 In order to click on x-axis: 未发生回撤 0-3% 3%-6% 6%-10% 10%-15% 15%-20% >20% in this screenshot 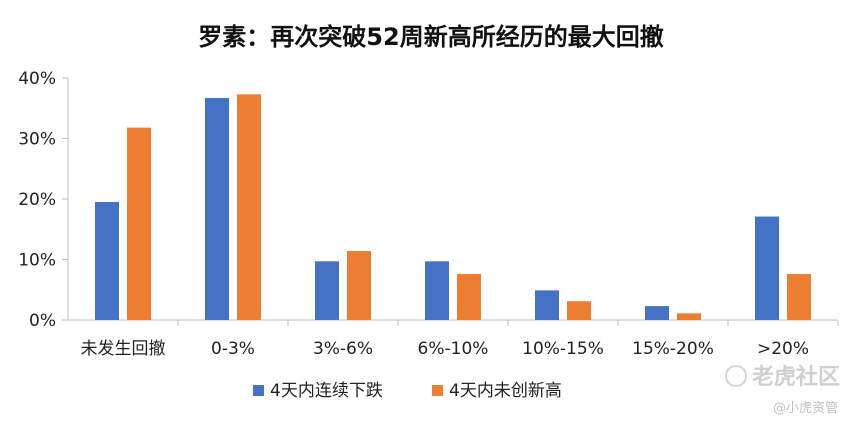, I will do `click(453, 339)`.